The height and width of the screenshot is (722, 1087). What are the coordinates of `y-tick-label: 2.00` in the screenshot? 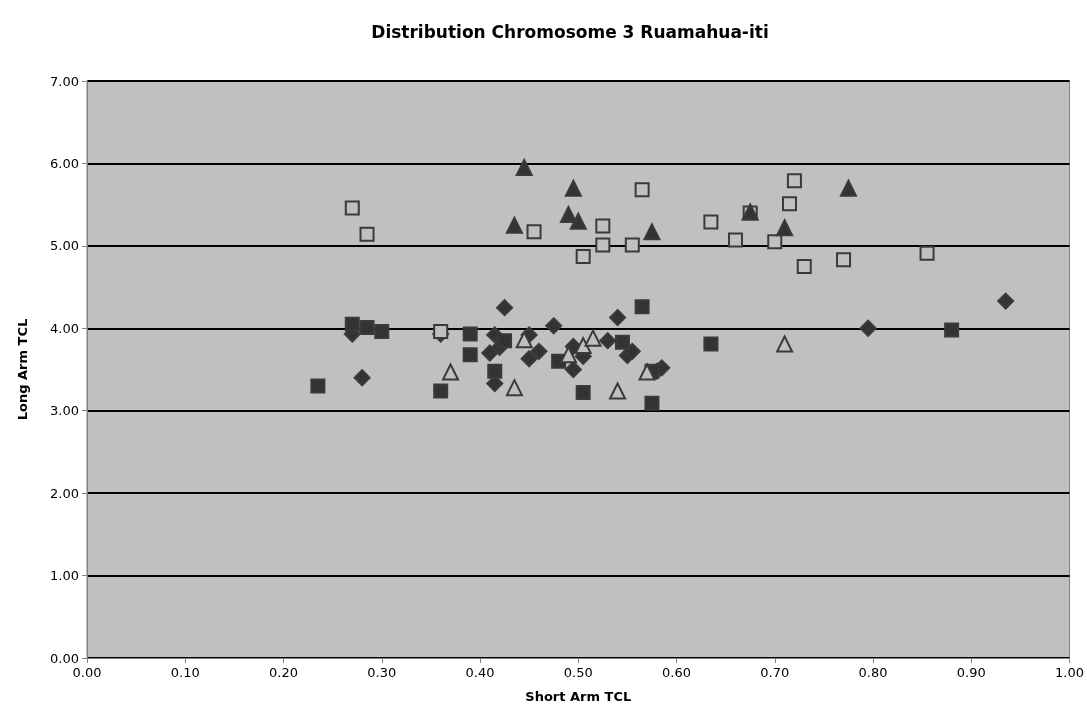 It's located at (64, 493).